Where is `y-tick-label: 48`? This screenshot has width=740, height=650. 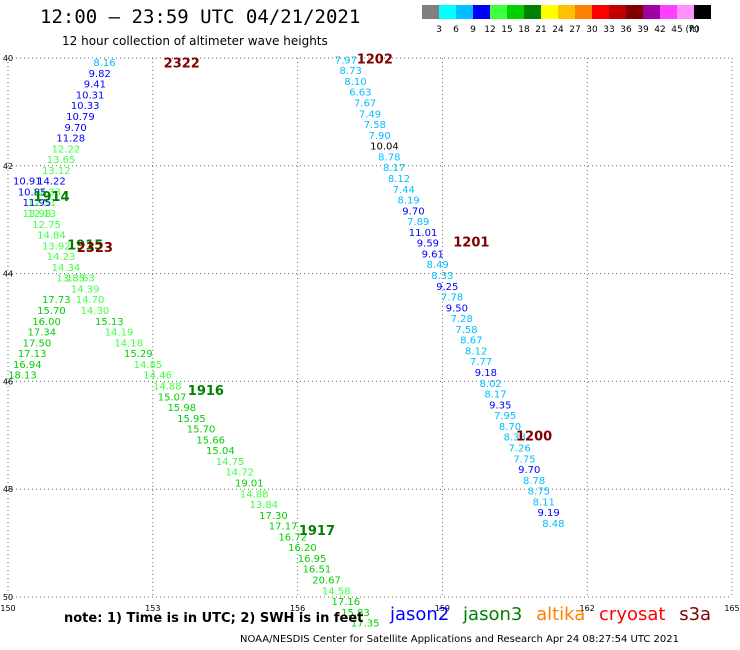
y-tick-label: 48 is located at coordinates (8, 489).